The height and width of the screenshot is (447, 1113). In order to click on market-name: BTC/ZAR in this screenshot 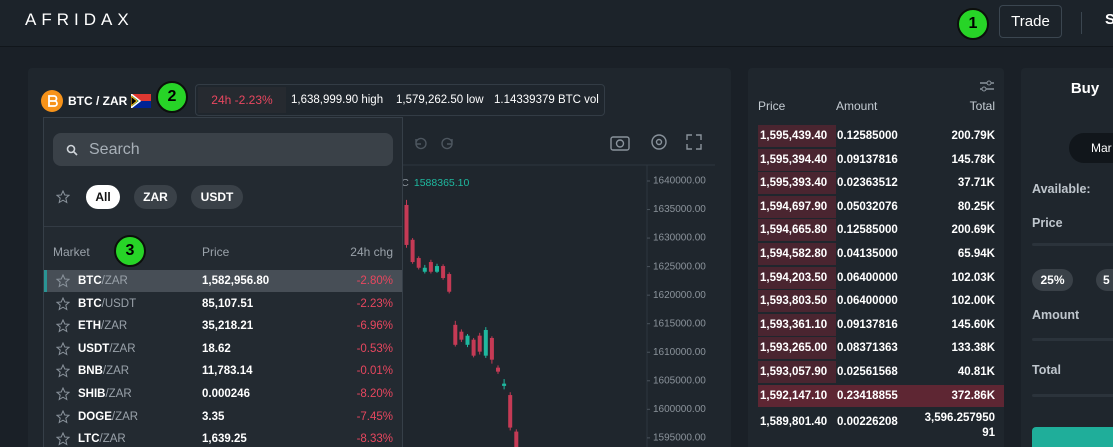, I will do `click(103, 281)`.